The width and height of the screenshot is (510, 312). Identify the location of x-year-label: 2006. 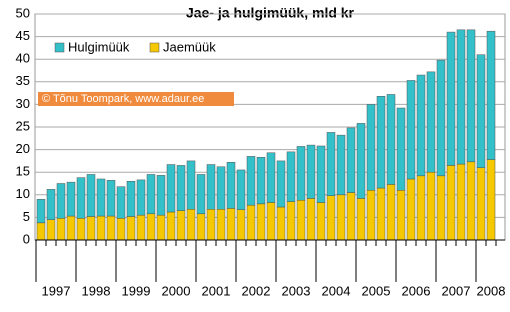
(416, 290).